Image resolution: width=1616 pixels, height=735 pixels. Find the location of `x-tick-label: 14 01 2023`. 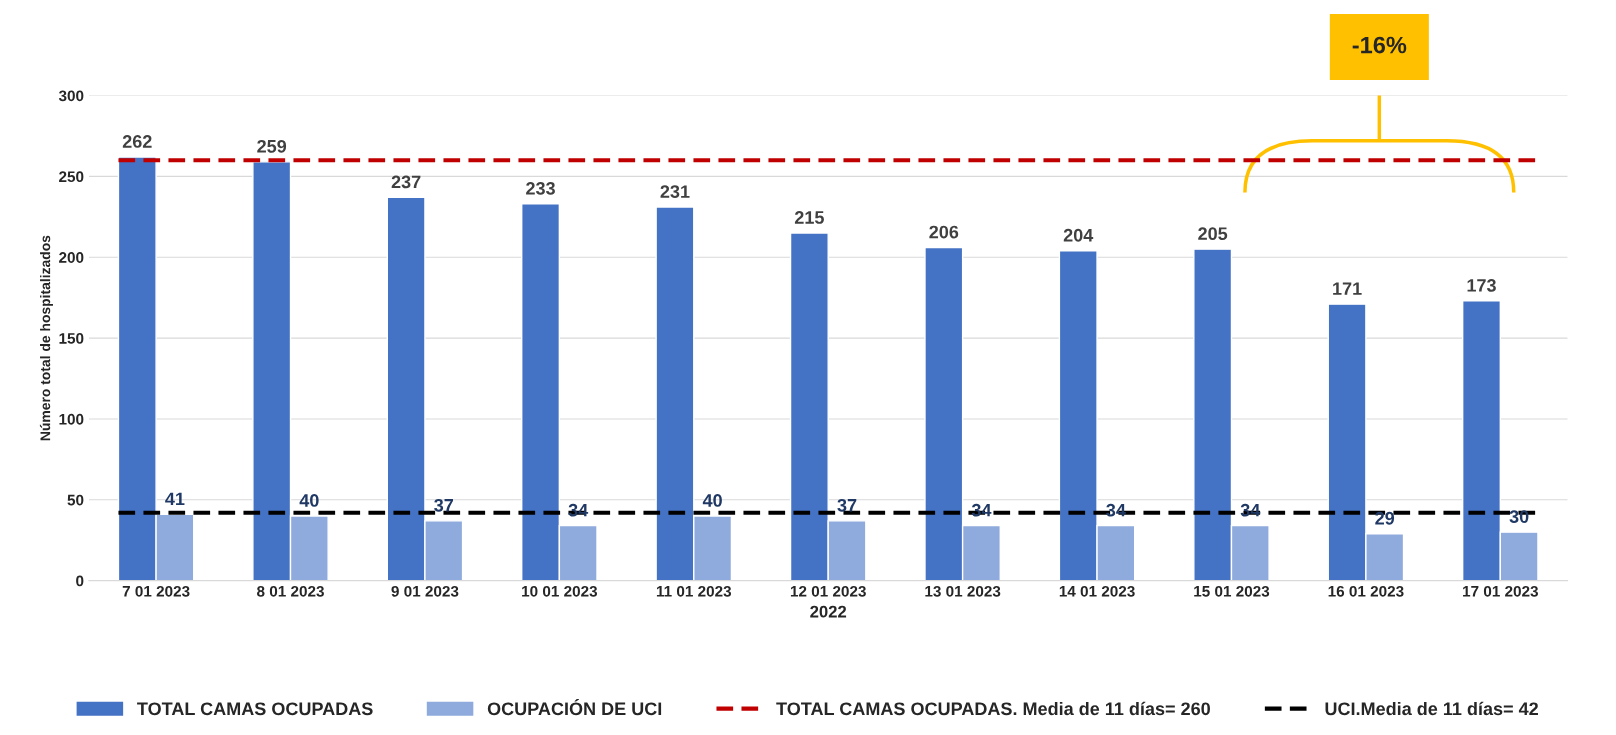

x-tick-label: 14 01 2023 is located at coordinates (1097, 591).